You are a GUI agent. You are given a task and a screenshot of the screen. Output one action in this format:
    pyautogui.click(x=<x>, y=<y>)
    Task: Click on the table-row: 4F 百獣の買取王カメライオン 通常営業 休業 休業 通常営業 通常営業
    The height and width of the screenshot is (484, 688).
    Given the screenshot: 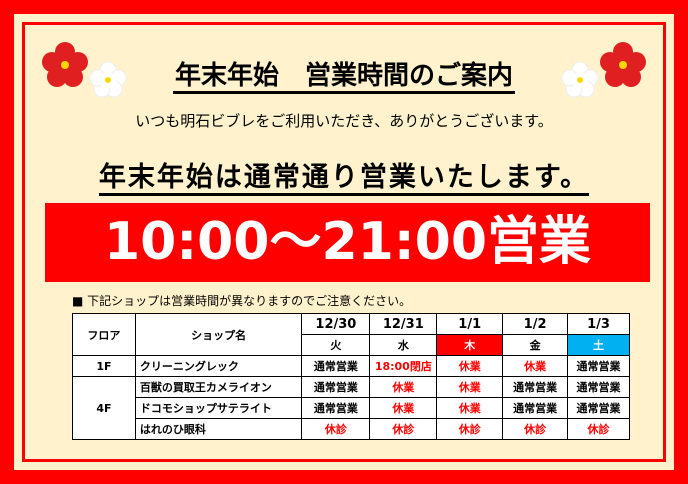 What is the action you would take?
    pyautogui.click(x=351, y=408)
    